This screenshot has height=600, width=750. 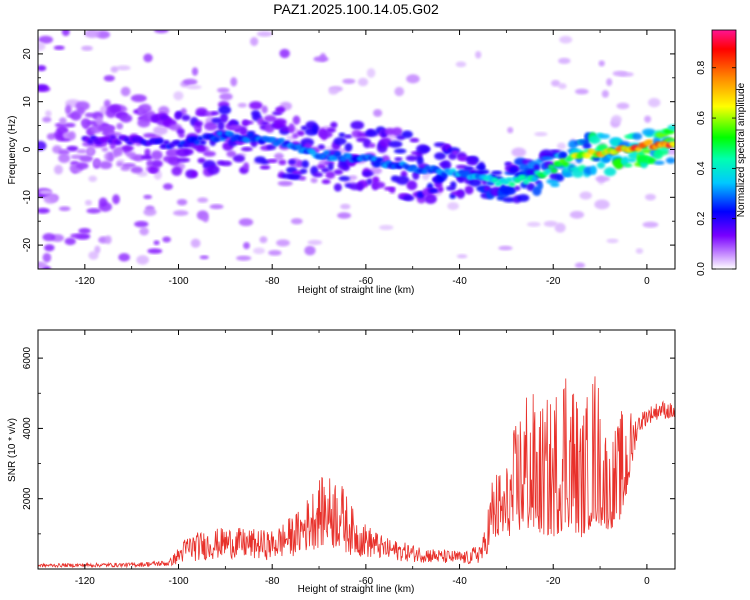 What do you see at coordinates (272, 581) in the screenshot?
I see `snr-x-tick-label: -80` at bounding box center [272, 581].